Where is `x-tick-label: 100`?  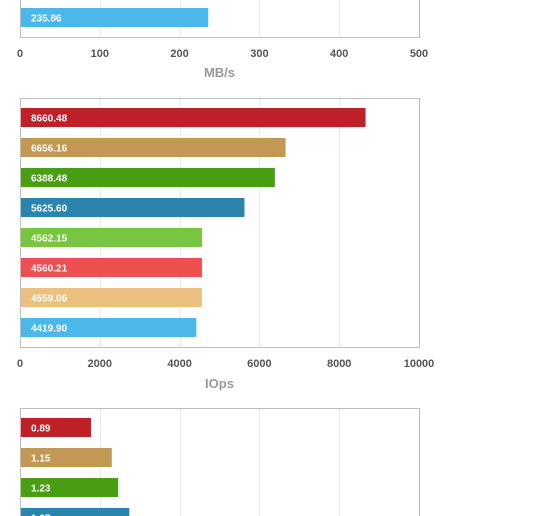
x-tick-label: 100 is located at coordinates (100, 54).